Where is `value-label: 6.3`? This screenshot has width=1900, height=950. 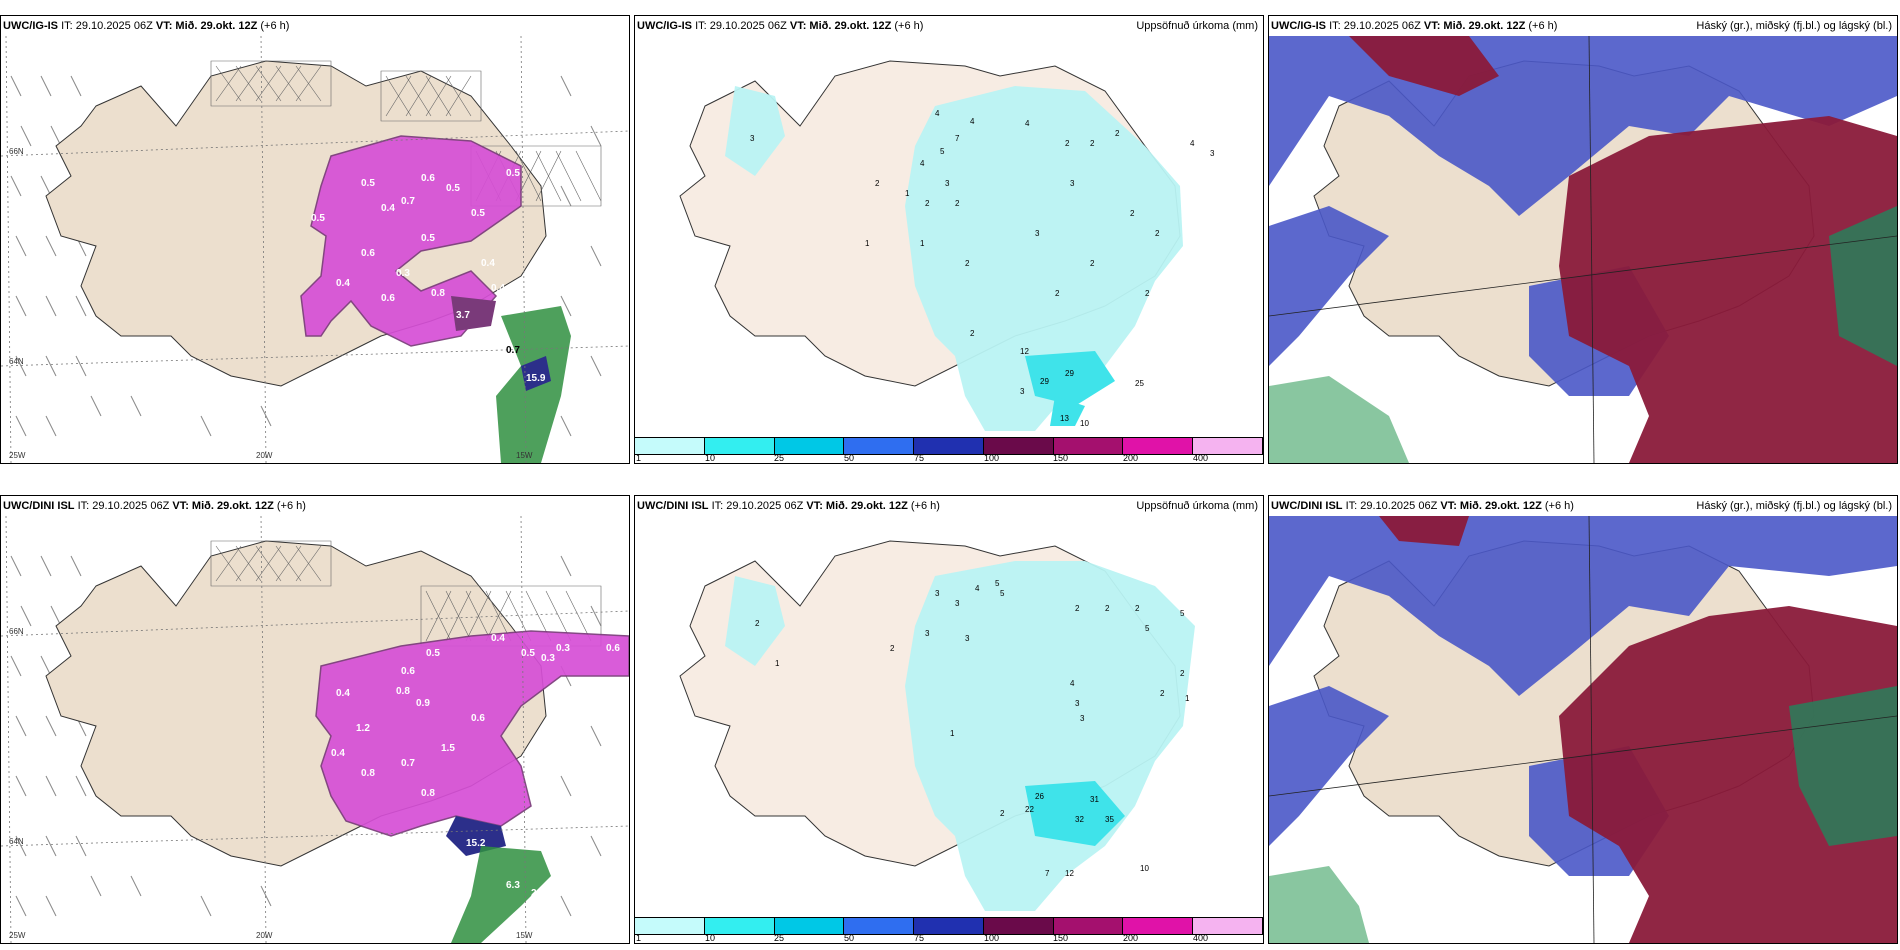 value-label: 6.3 is located at coordinates (513, 885).